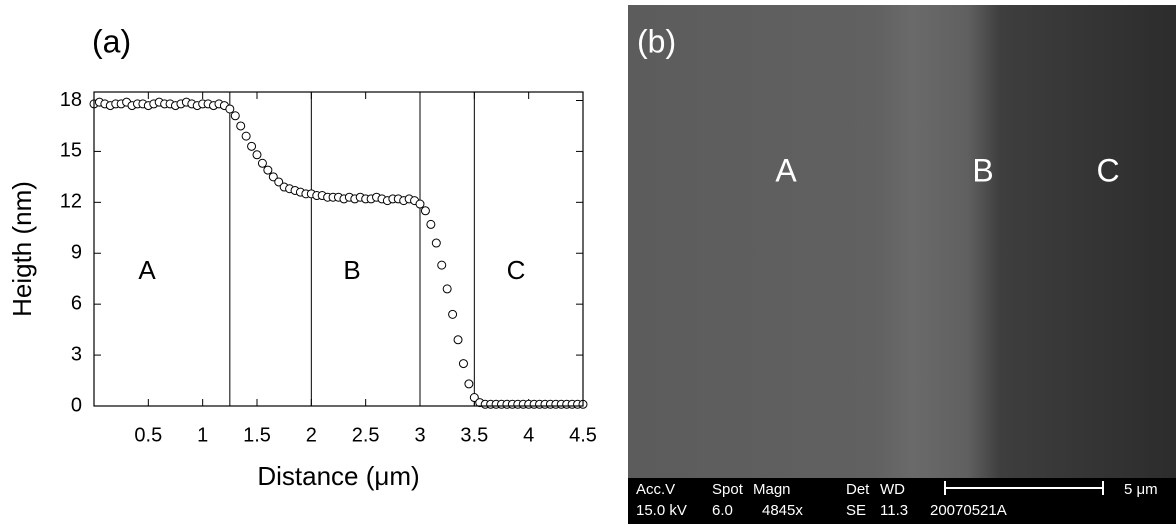 This screenshot has height=529, width=1176. What do you see at coordinates (71, 202) in the screenshot?
I see `y-tick-label: 12` at bounding box center [71, 202].